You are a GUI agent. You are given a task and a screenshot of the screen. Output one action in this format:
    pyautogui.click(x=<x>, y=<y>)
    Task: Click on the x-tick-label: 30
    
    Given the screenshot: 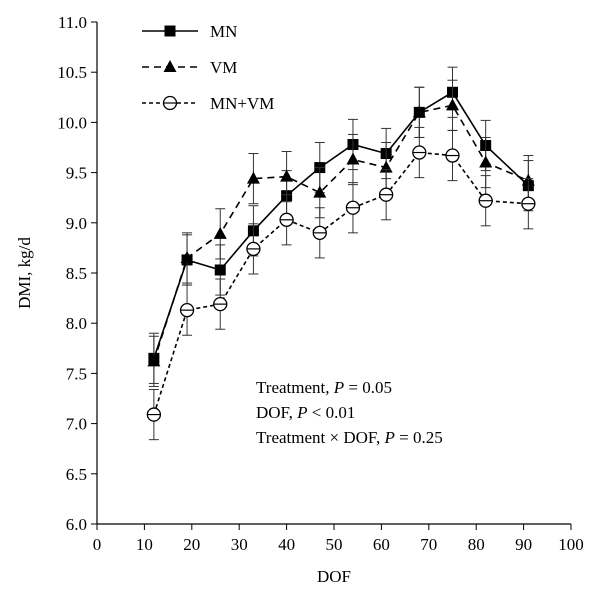 What is the action you would take?
    pyautogui.click(x=239, y=544)
    